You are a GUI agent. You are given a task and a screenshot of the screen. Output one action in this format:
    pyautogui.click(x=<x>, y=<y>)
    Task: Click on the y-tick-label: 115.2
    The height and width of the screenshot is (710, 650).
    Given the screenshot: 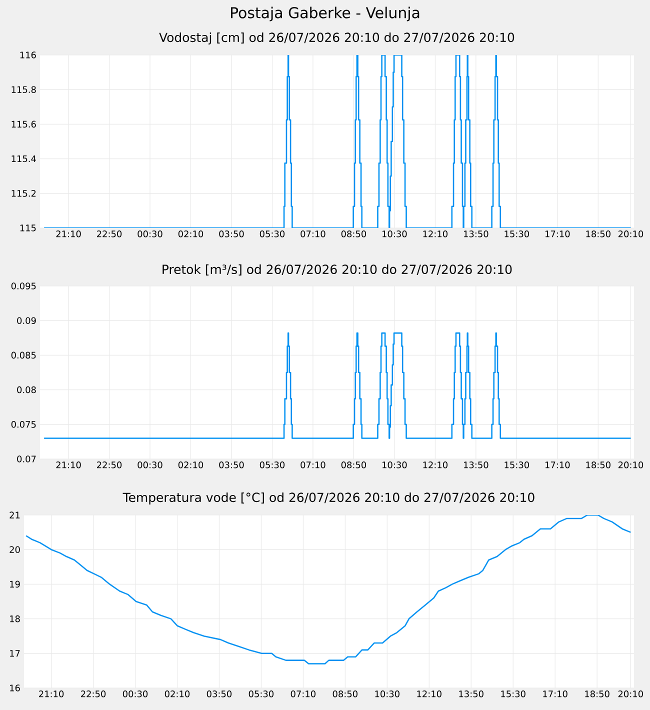 What is the action you would take?
    pyautogui.click(x=24, y=193)
    